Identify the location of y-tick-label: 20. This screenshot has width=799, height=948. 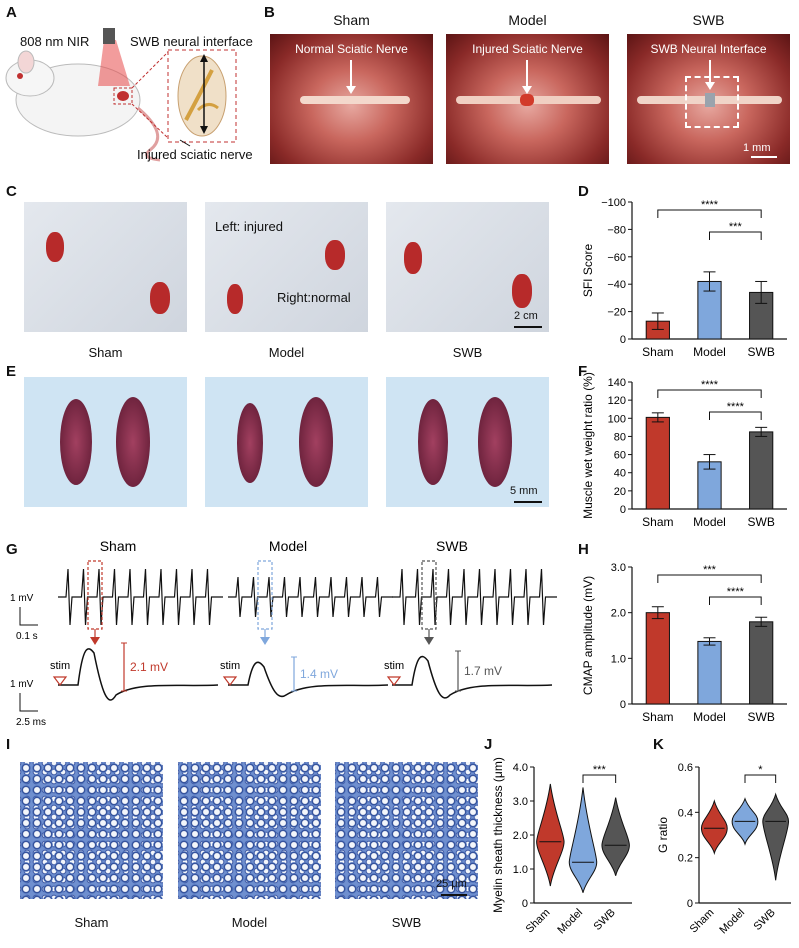
(620, 492).